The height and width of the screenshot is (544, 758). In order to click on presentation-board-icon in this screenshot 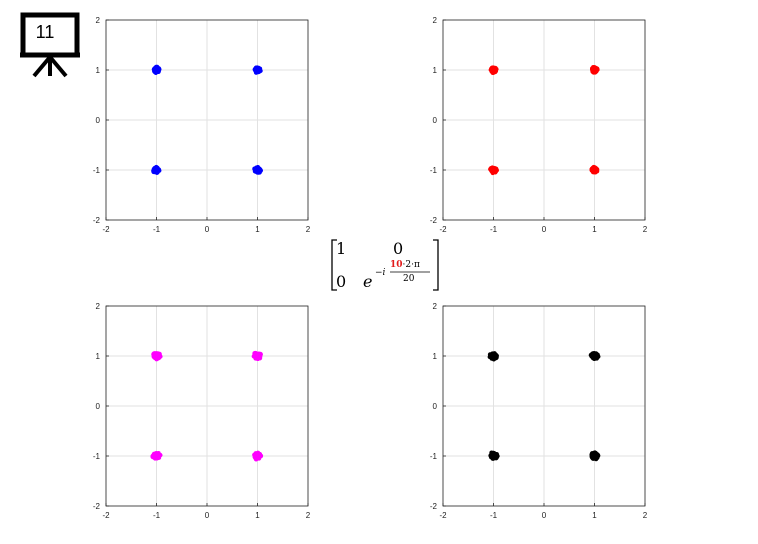, I will do `click(50, 45)`.